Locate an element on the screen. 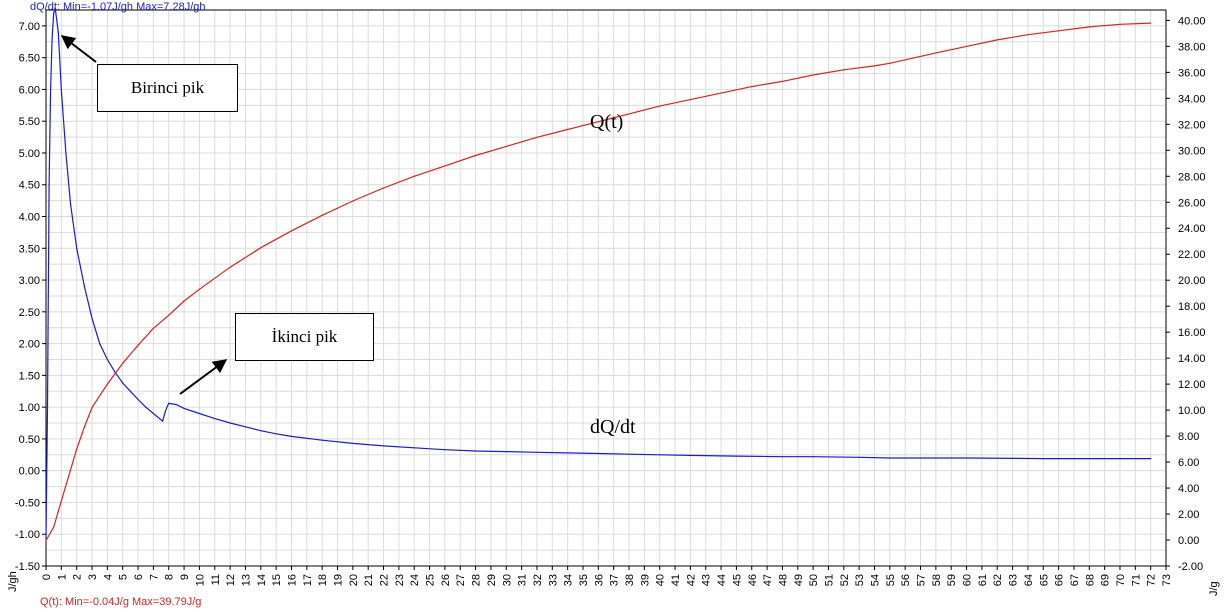 The image size is (1224, 612). right-tick-label: -2.00 is located at coordinates (1190, 567).